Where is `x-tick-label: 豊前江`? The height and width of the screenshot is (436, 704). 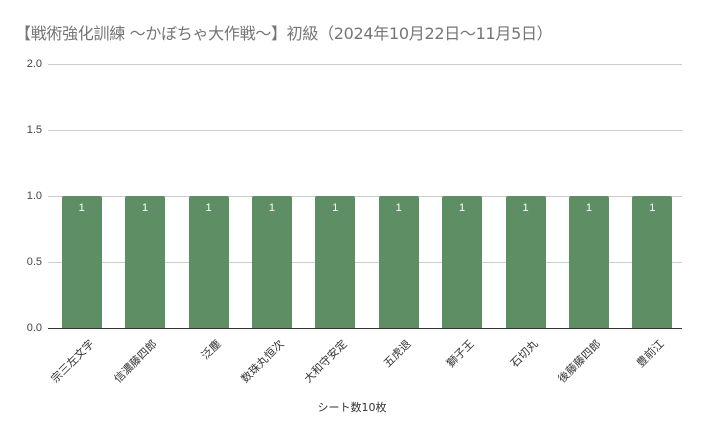 x-tick-label: 豊前江 is located at coordinates (650, 353).